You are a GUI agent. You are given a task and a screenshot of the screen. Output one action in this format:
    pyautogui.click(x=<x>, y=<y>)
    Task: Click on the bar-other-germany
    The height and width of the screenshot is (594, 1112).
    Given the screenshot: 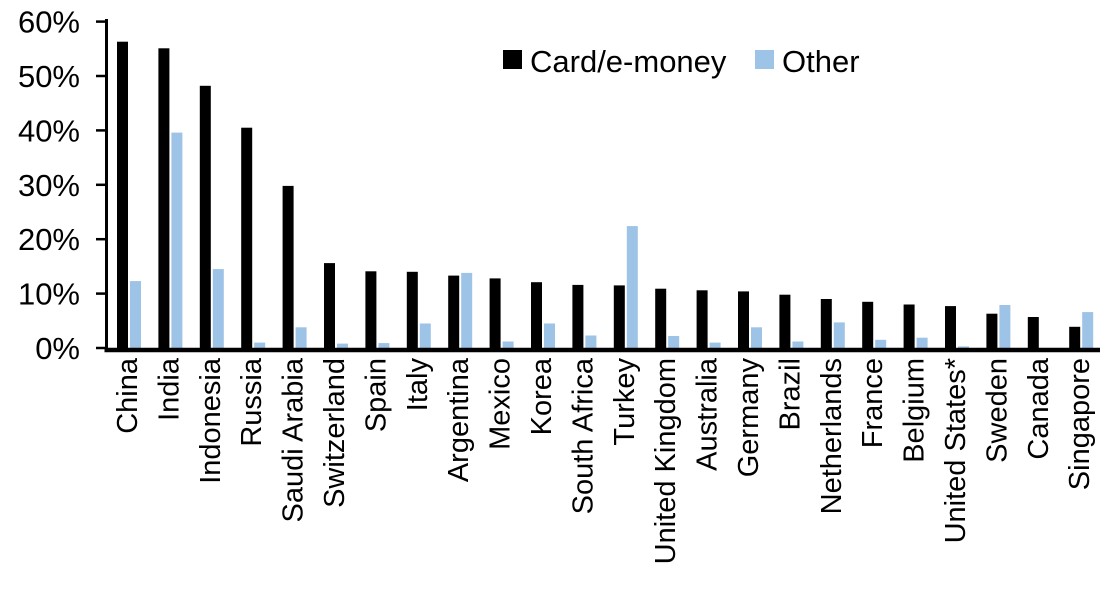 What is the action you would take?
    pyautogui.click(x=756, y=337)
    